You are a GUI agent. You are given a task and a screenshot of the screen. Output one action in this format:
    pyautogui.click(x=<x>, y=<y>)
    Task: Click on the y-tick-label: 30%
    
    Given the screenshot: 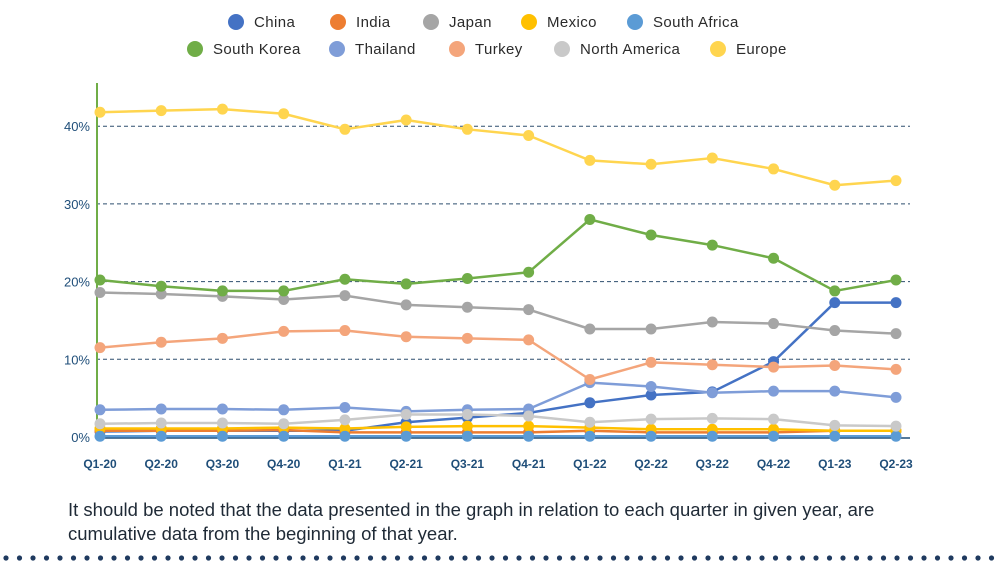 What is the action you would take?
    pyautogui.click(x=77, y=204)
    